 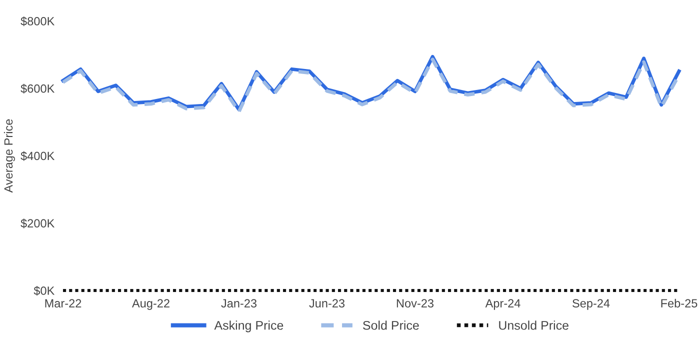 I want to click on y-tick-label: $400K, so click(x=37, y=156).